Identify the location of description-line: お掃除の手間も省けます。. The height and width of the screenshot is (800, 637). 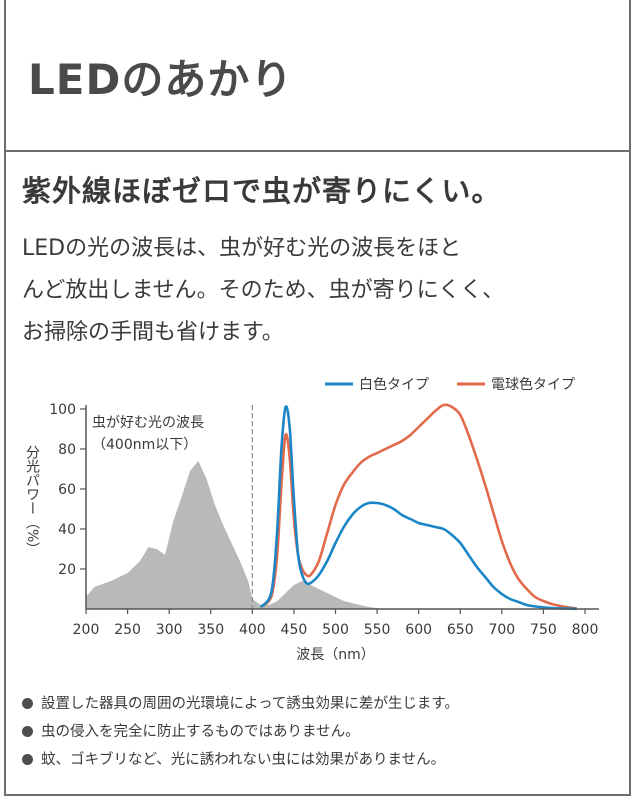
(153, 332).